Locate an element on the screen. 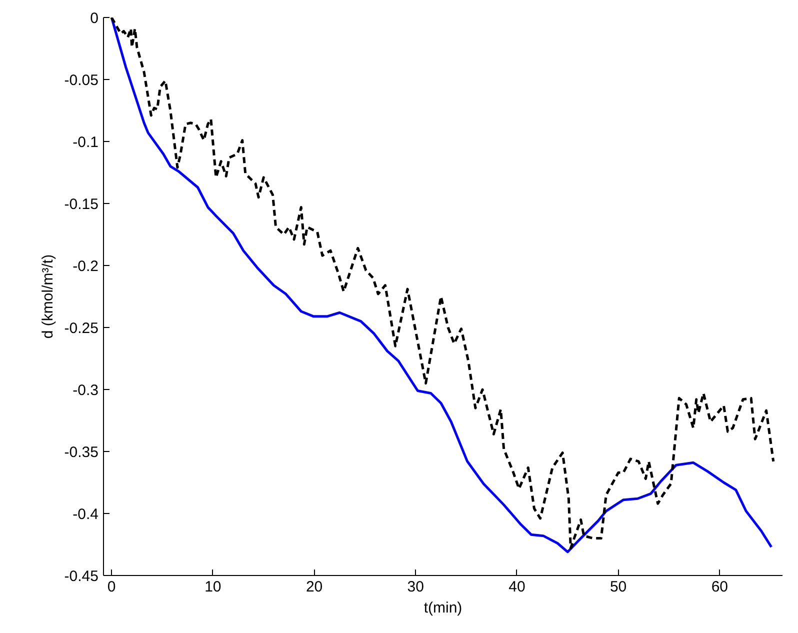  y-tick-label: -0.4 is located at coordinates (85, 514).